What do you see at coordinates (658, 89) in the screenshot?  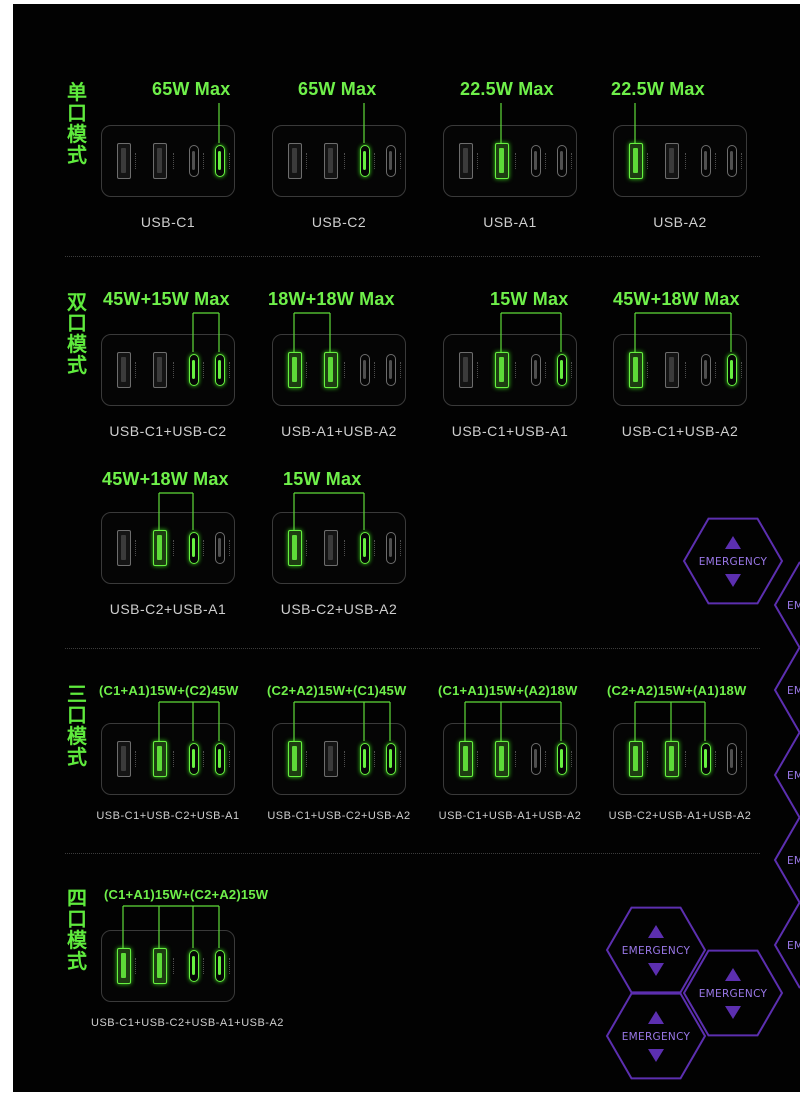 I see `power-rating-label: 22.5W Max` at bounding box center [658, 89].